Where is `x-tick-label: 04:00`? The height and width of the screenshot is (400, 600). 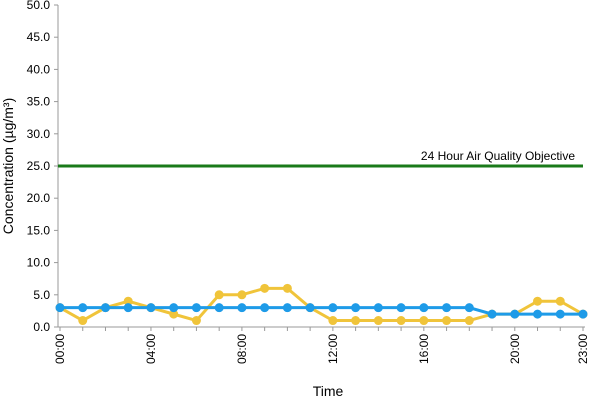 x-tick-label: 04:00 is located at coordinates (151, 349).